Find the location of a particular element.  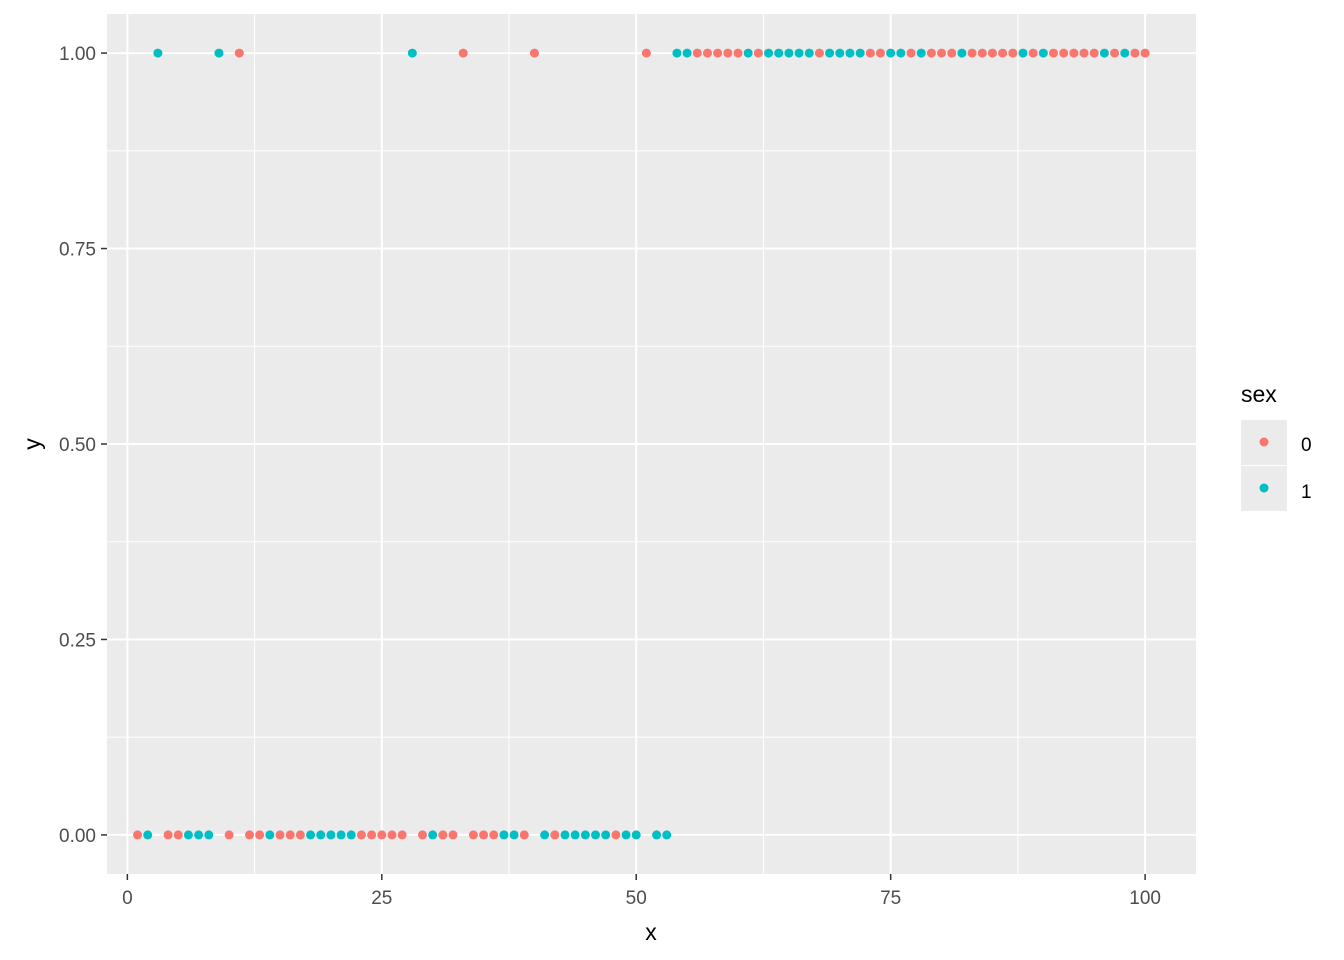

y-tick-label: 0.00 is located at coordinates (77, 836).